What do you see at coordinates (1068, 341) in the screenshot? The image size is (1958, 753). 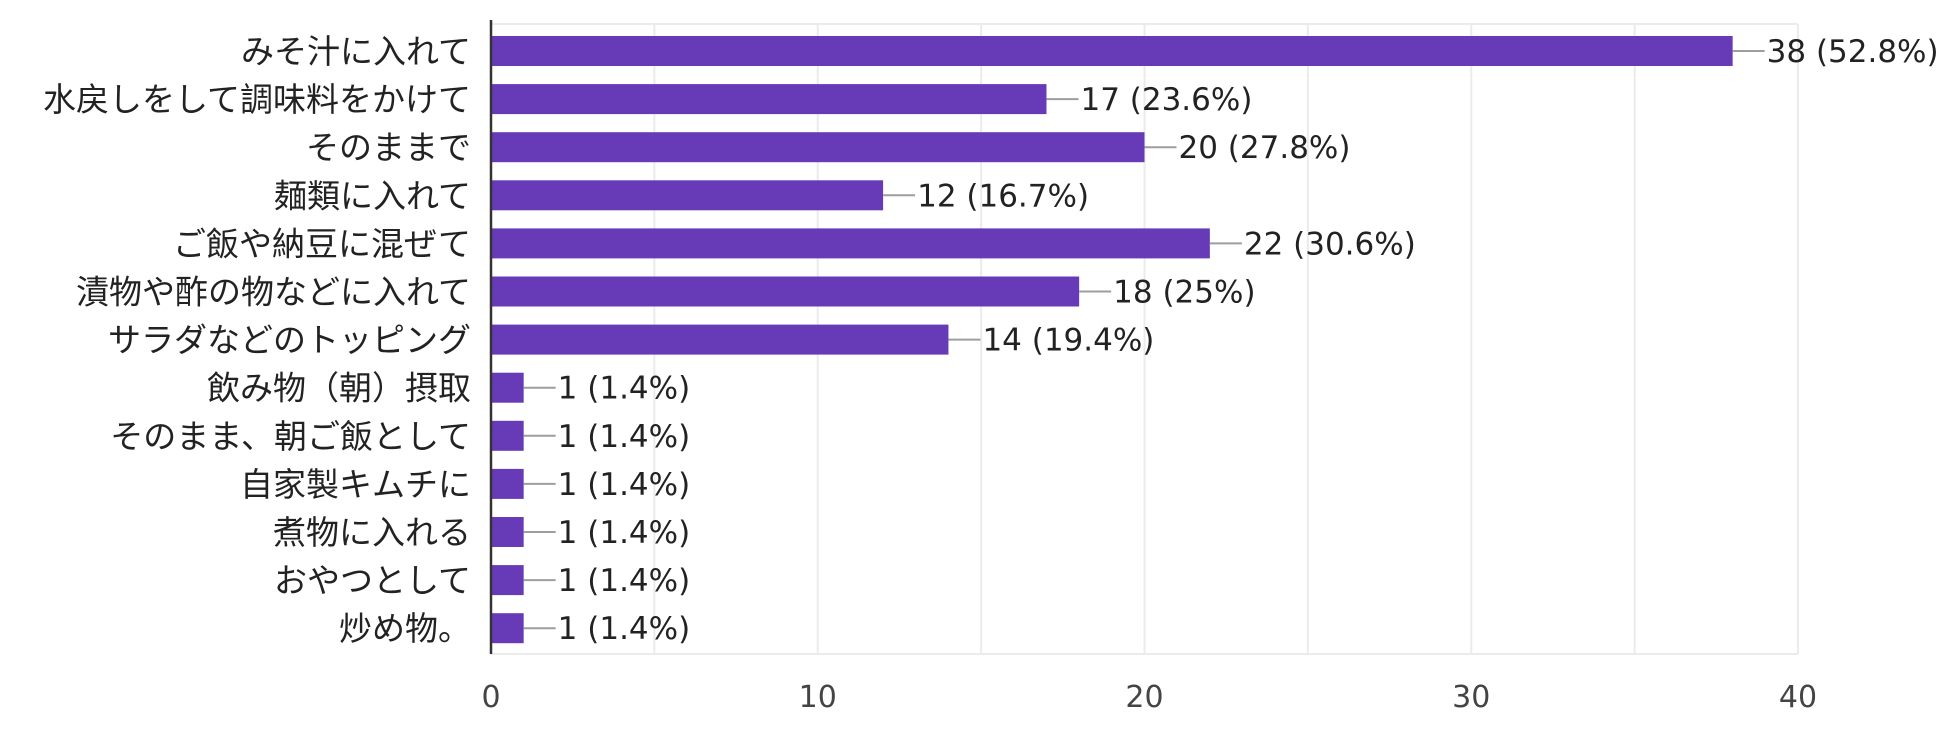 I see `value-label-6: 14 (19.4%)` at bounding box center [1068, 341].